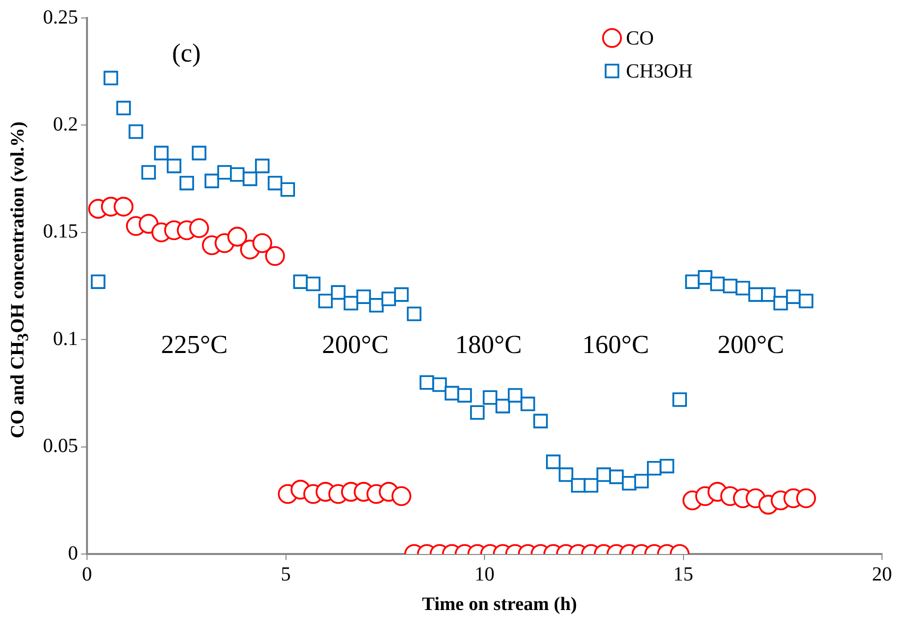 This screenshot has width=900, height=628. What do you see at coordinates (488, 344) in the screenshot?
I see `annotation: 180°C` at bounding box center [488, 344].